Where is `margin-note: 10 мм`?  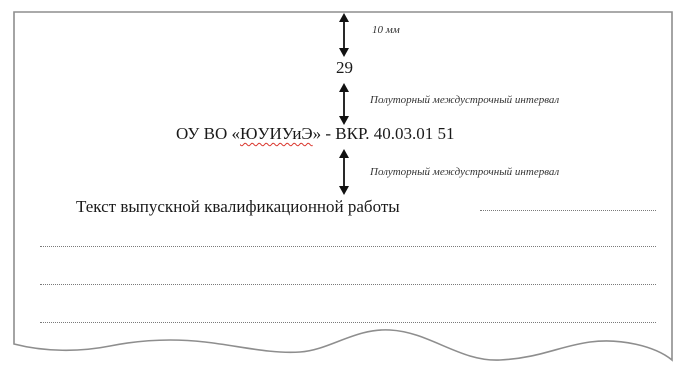 margin-note: 10 мм is located at coordinates (386, 30).